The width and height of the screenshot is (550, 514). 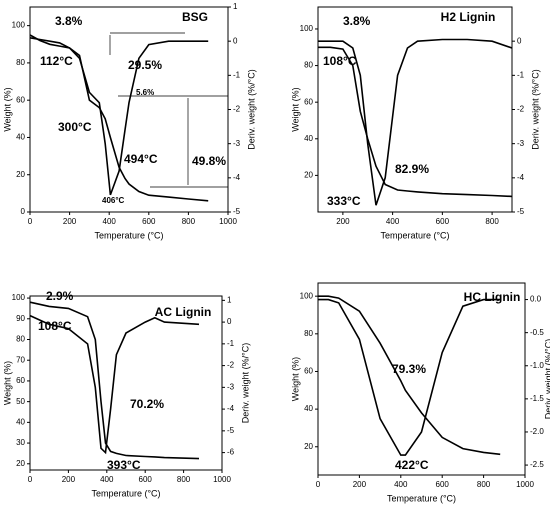 What do you see at coordinates (468, 17) in the screenshot?
I see `chart-title: H2 Lignin` at bounding box center [468, 17].